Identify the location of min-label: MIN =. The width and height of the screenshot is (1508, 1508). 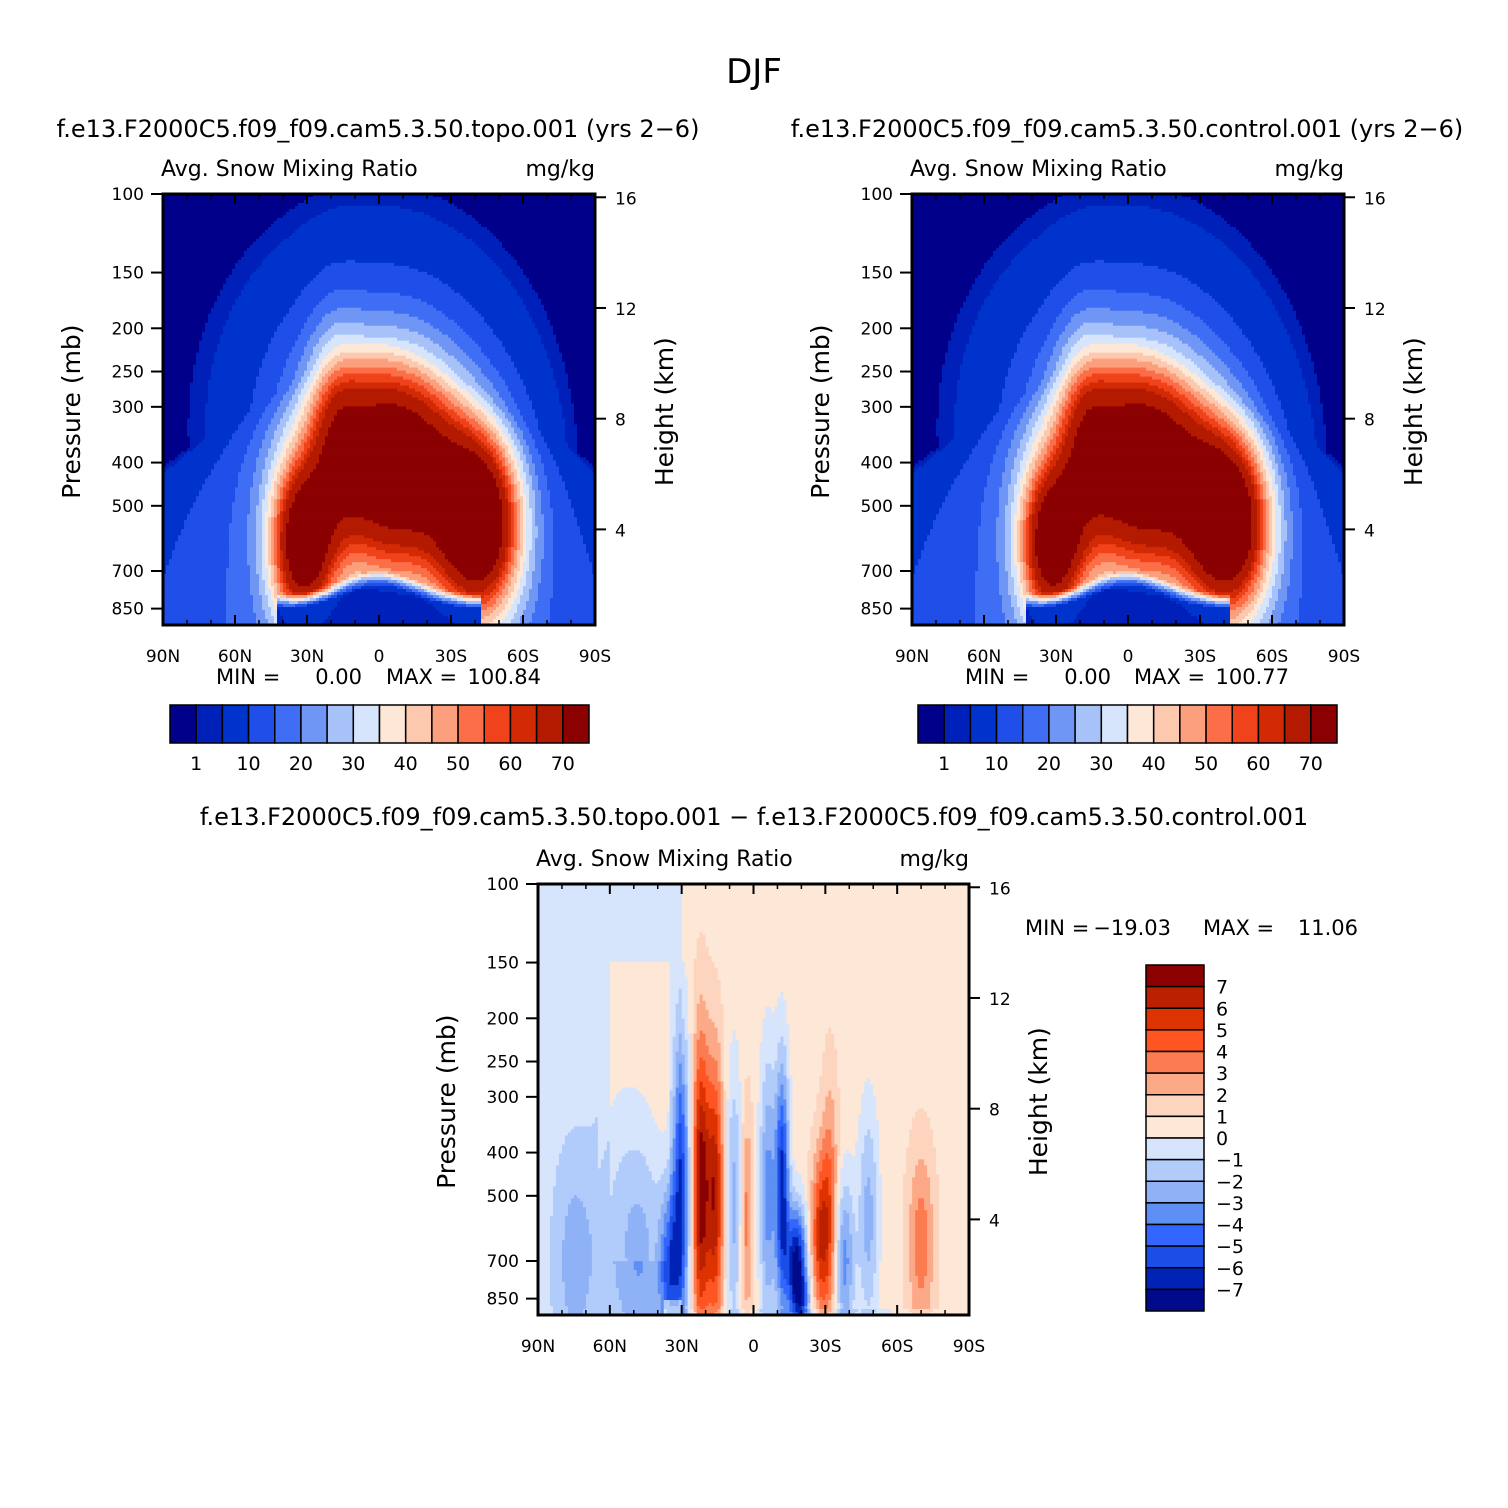
(1057, 928).